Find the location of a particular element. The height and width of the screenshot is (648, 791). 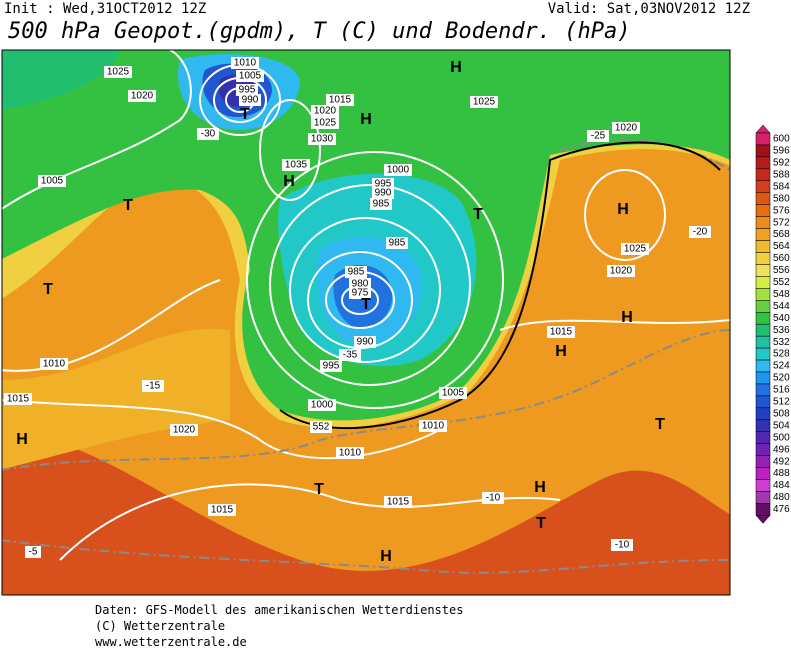

contour-label: 985 is located at coordinates (356, 272).